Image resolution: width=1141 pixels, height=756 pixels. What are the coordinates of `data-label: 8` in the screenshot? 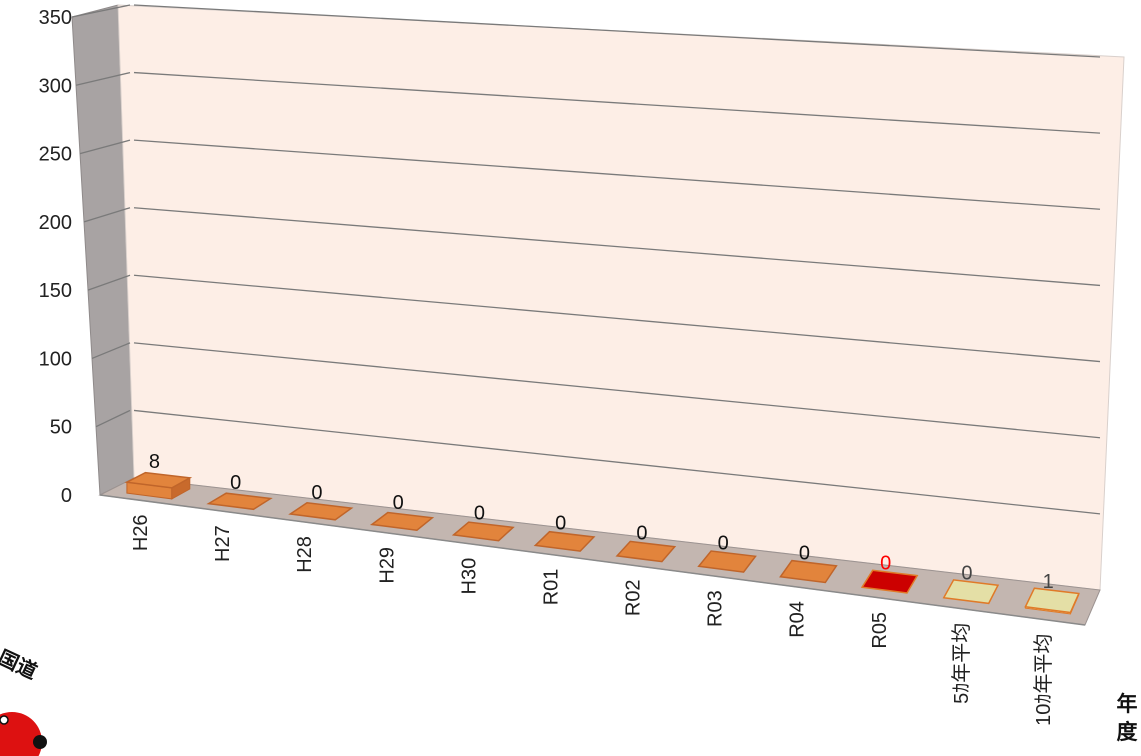 It's located at (154, 462).